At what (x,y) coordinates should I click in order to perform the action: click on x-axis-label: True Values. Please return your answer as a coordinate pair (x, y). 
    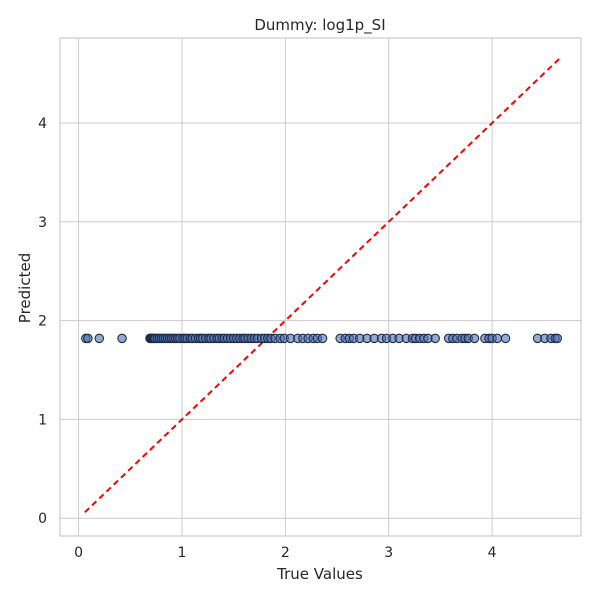
    Looking at the image, I should click on (319, 574).